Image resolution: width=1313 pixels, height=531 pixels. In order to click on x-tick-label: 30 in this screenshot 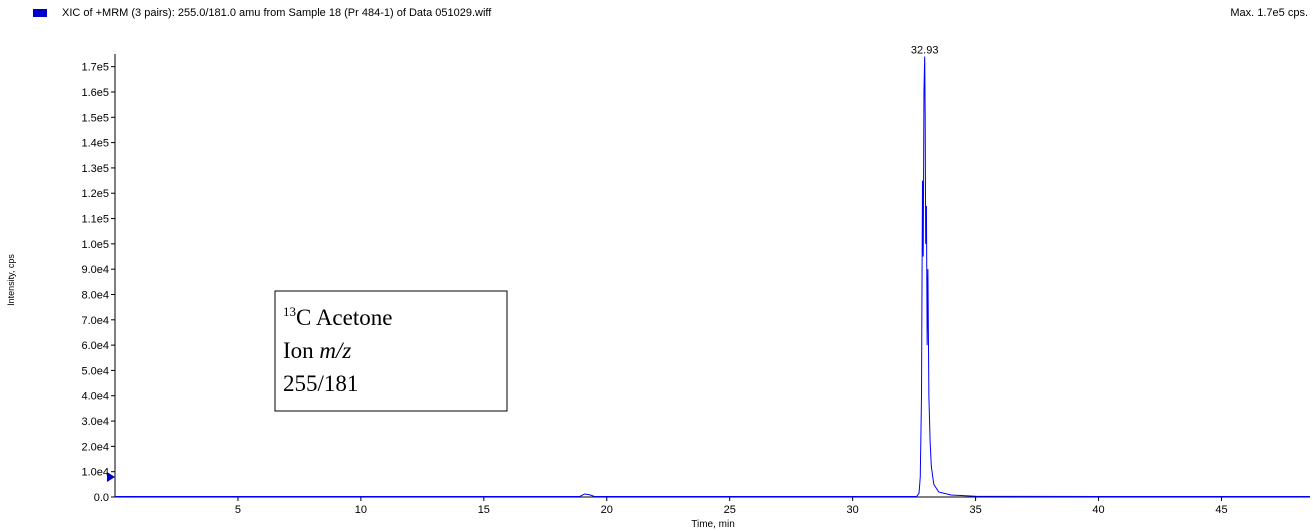, I will do `click(853, 510)`.